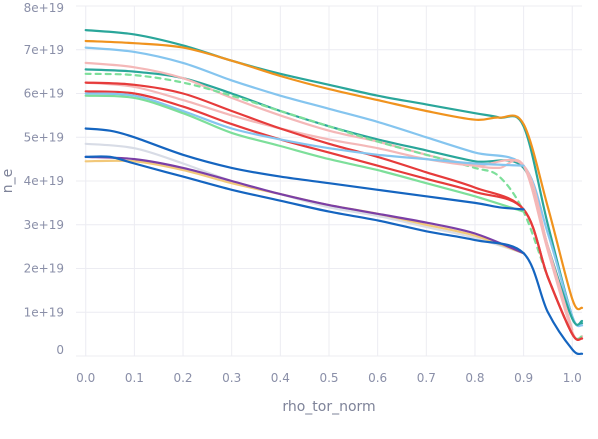 This screenshot has width=598, height=439. I want to click on x-axis-title: rho_tor_norm, so click(328, 407).